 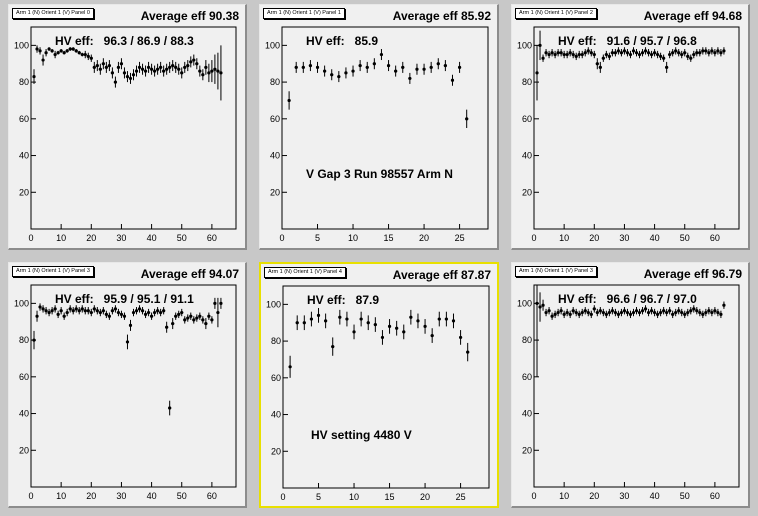 I want to click on x-tick-label: 40, so click(x=655, y=238).